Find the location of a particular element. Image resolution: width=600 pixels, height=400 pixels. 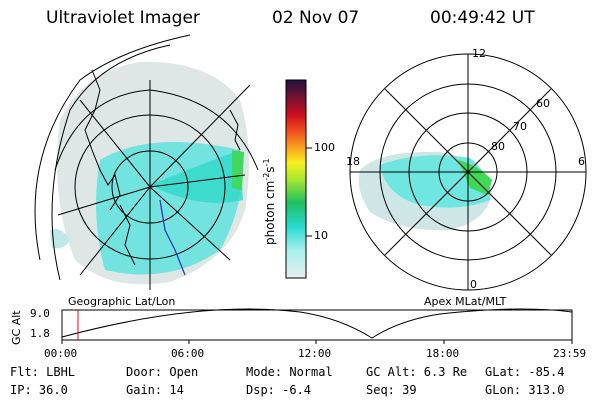

glat-info: GLat: -85.4 is located at coordinates (525, 372).